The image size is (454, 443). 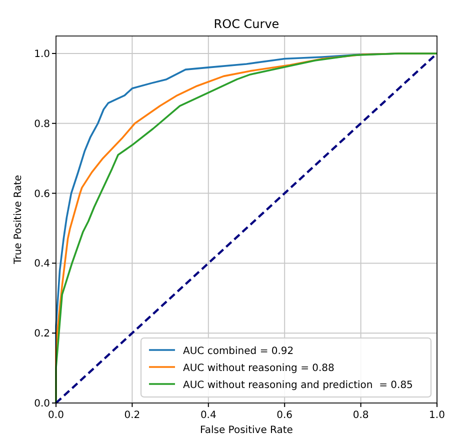 What do you see at coordinates (437, 415) in the screenshot?
I see `x-tick-label: 1.0` at bounding box center [437, 415].